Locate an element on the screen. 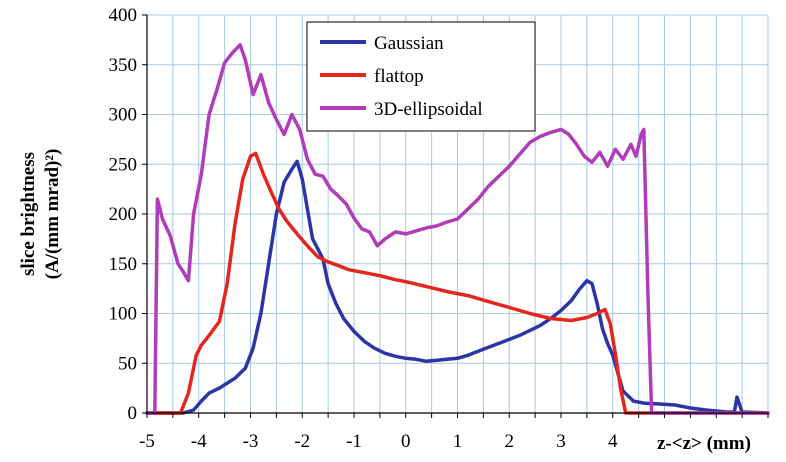 The width and height of the screenshot is (786, 462). y-tick-label: 350 is located at coordinates (123, 65).